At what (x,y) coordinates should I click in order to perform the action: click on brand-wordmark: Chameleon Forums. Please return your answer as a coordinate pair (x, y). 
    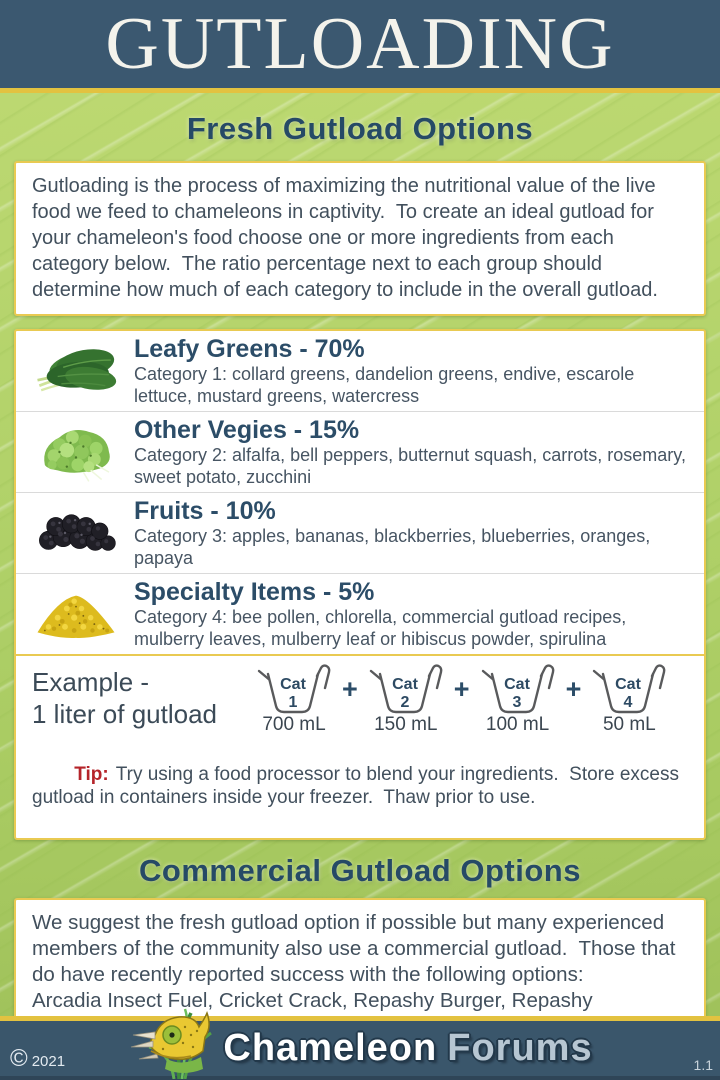
    Looking at the image, I should click on (407, 1048).